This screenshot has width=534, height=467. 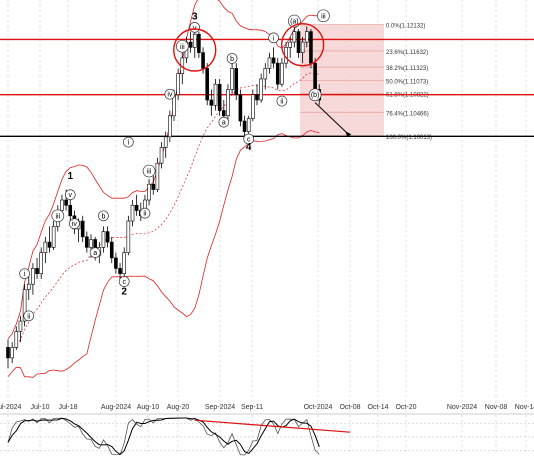 I want to click on osc-divergence-line, so click(x=272, y=426).